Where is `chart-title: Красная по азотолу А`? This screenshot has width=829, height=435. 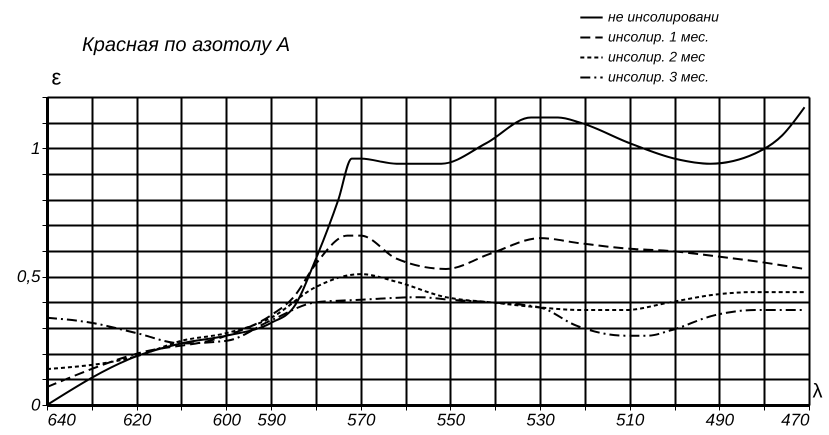 chart-title: Красная по азотолу А is located at coordinates (186, 45).